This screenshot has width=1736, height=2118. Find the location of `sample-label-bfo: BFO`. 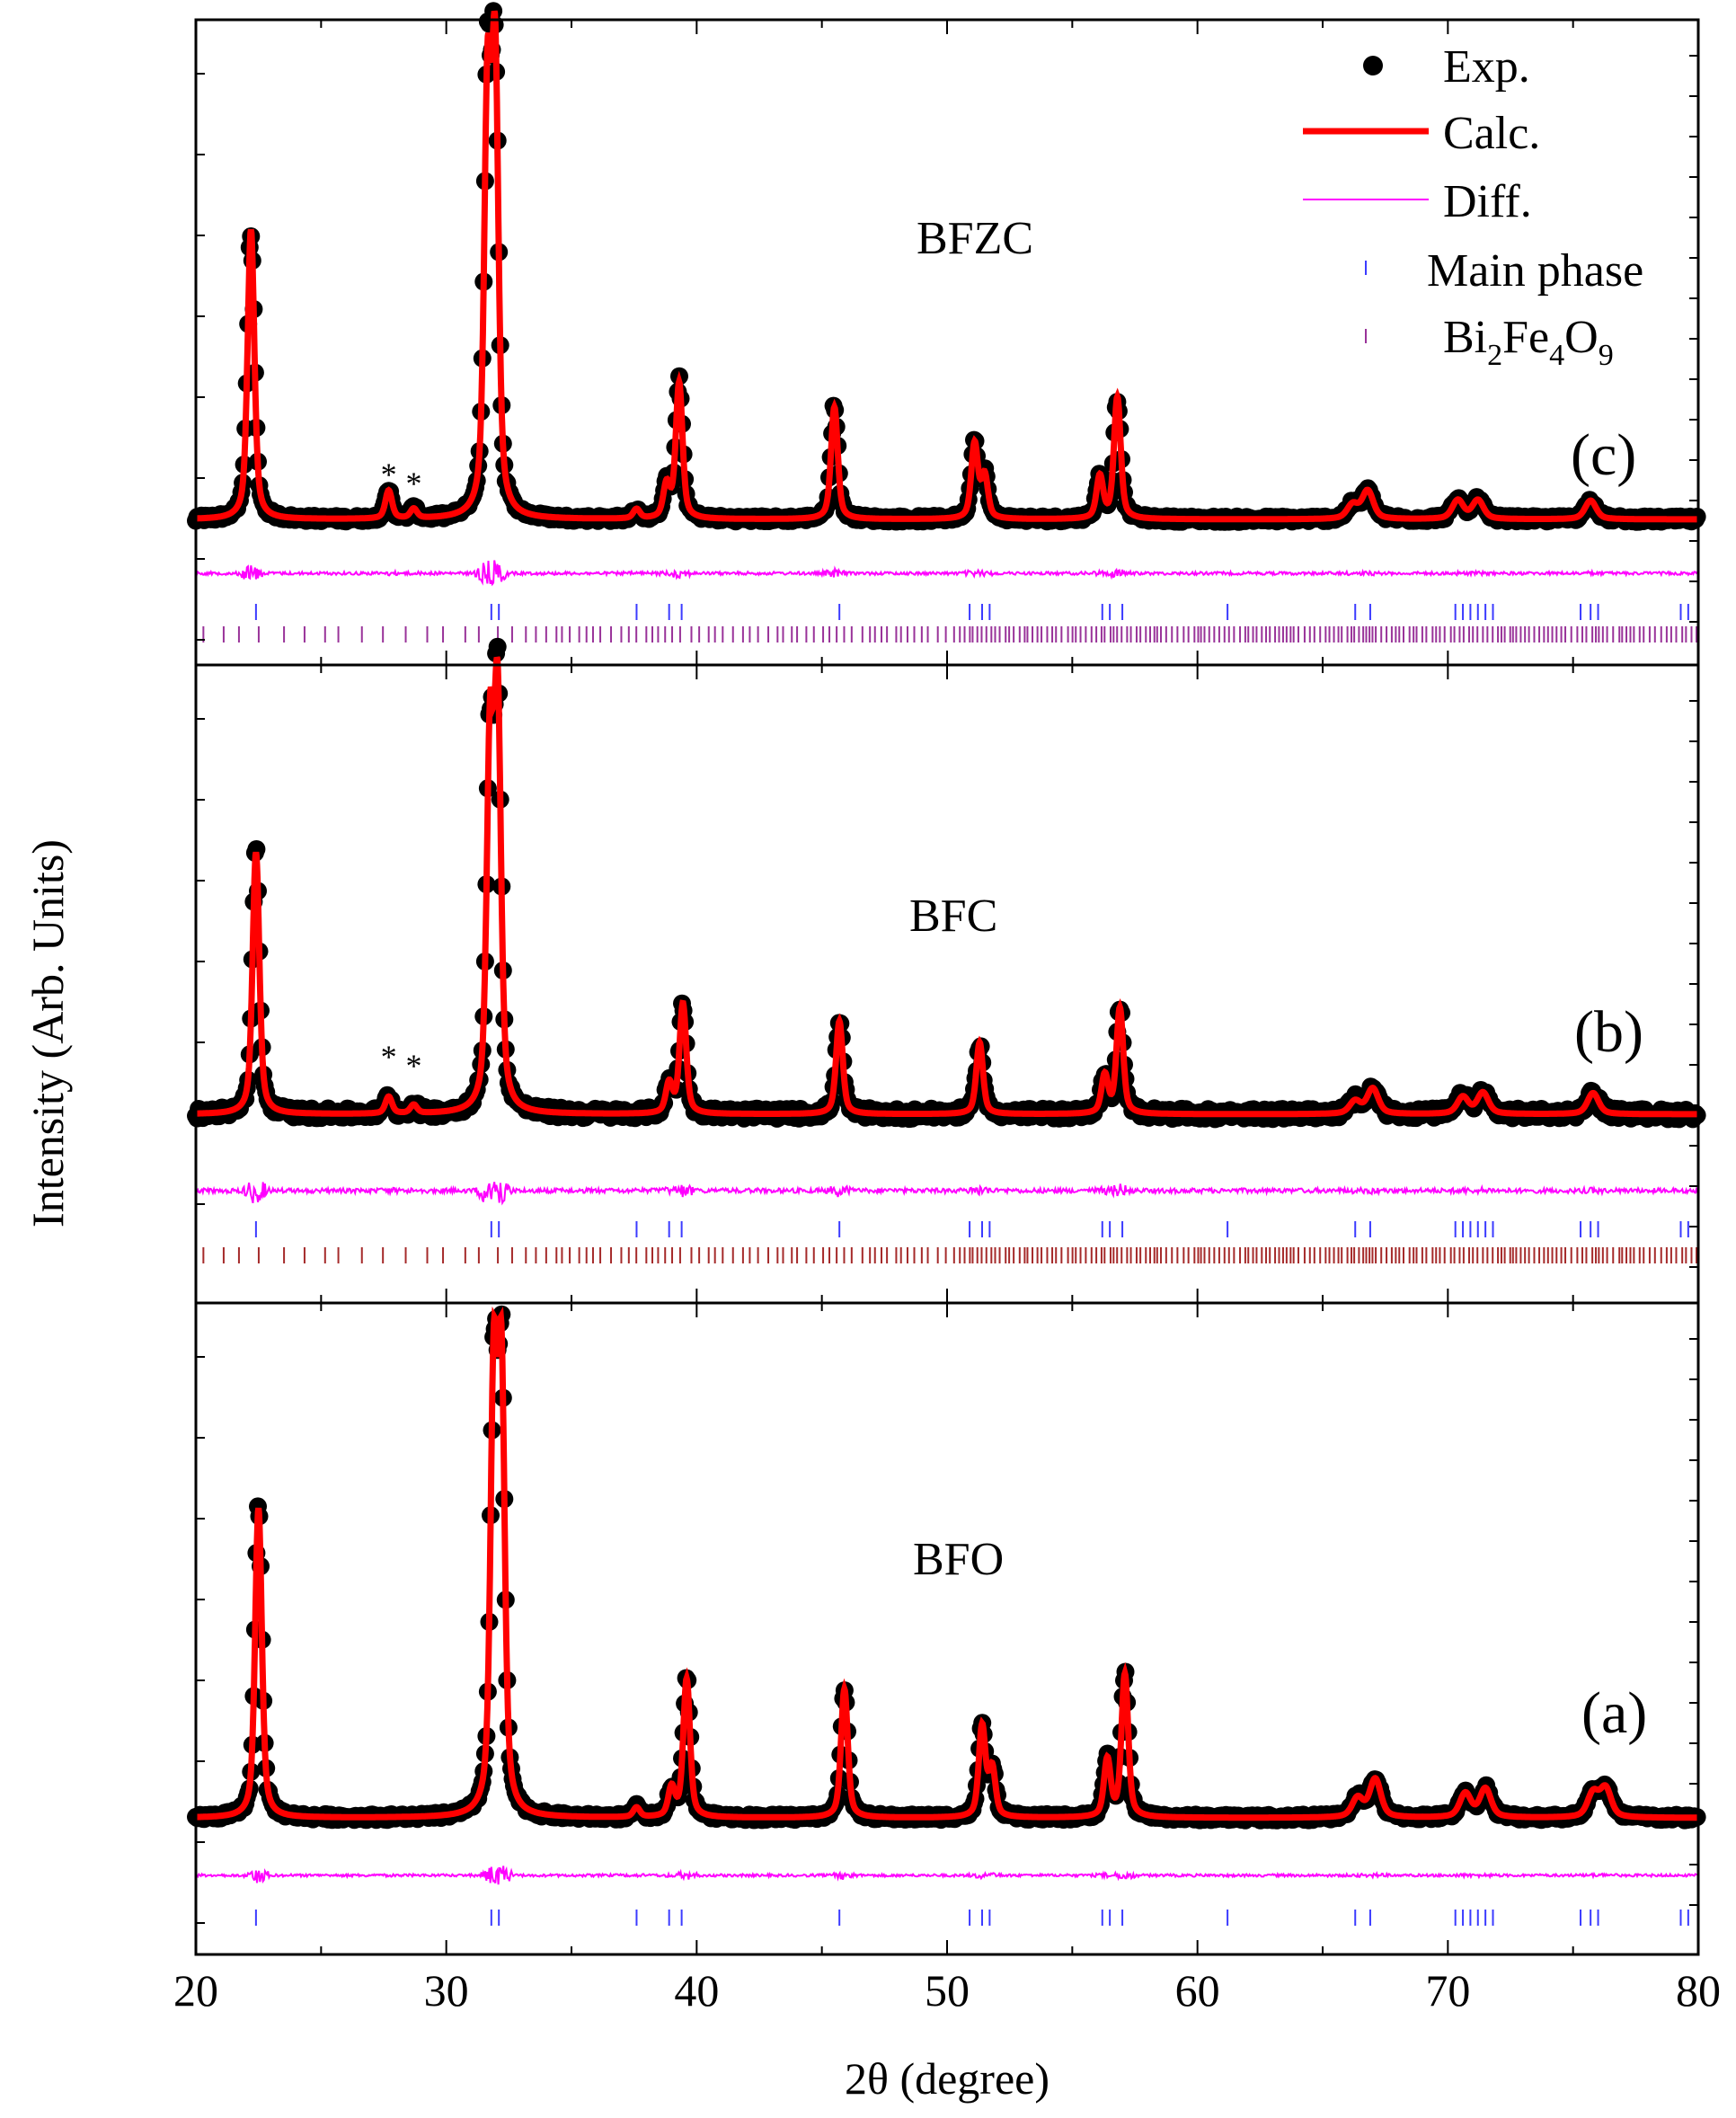

sample-label-bfo: BFO is located at coordinates (958, 1559).